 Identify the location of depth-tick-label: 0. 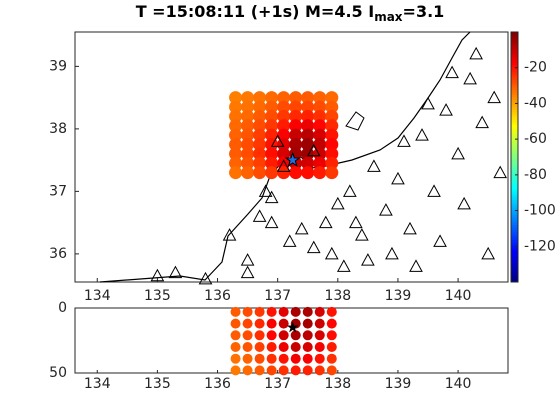
(62, 308).